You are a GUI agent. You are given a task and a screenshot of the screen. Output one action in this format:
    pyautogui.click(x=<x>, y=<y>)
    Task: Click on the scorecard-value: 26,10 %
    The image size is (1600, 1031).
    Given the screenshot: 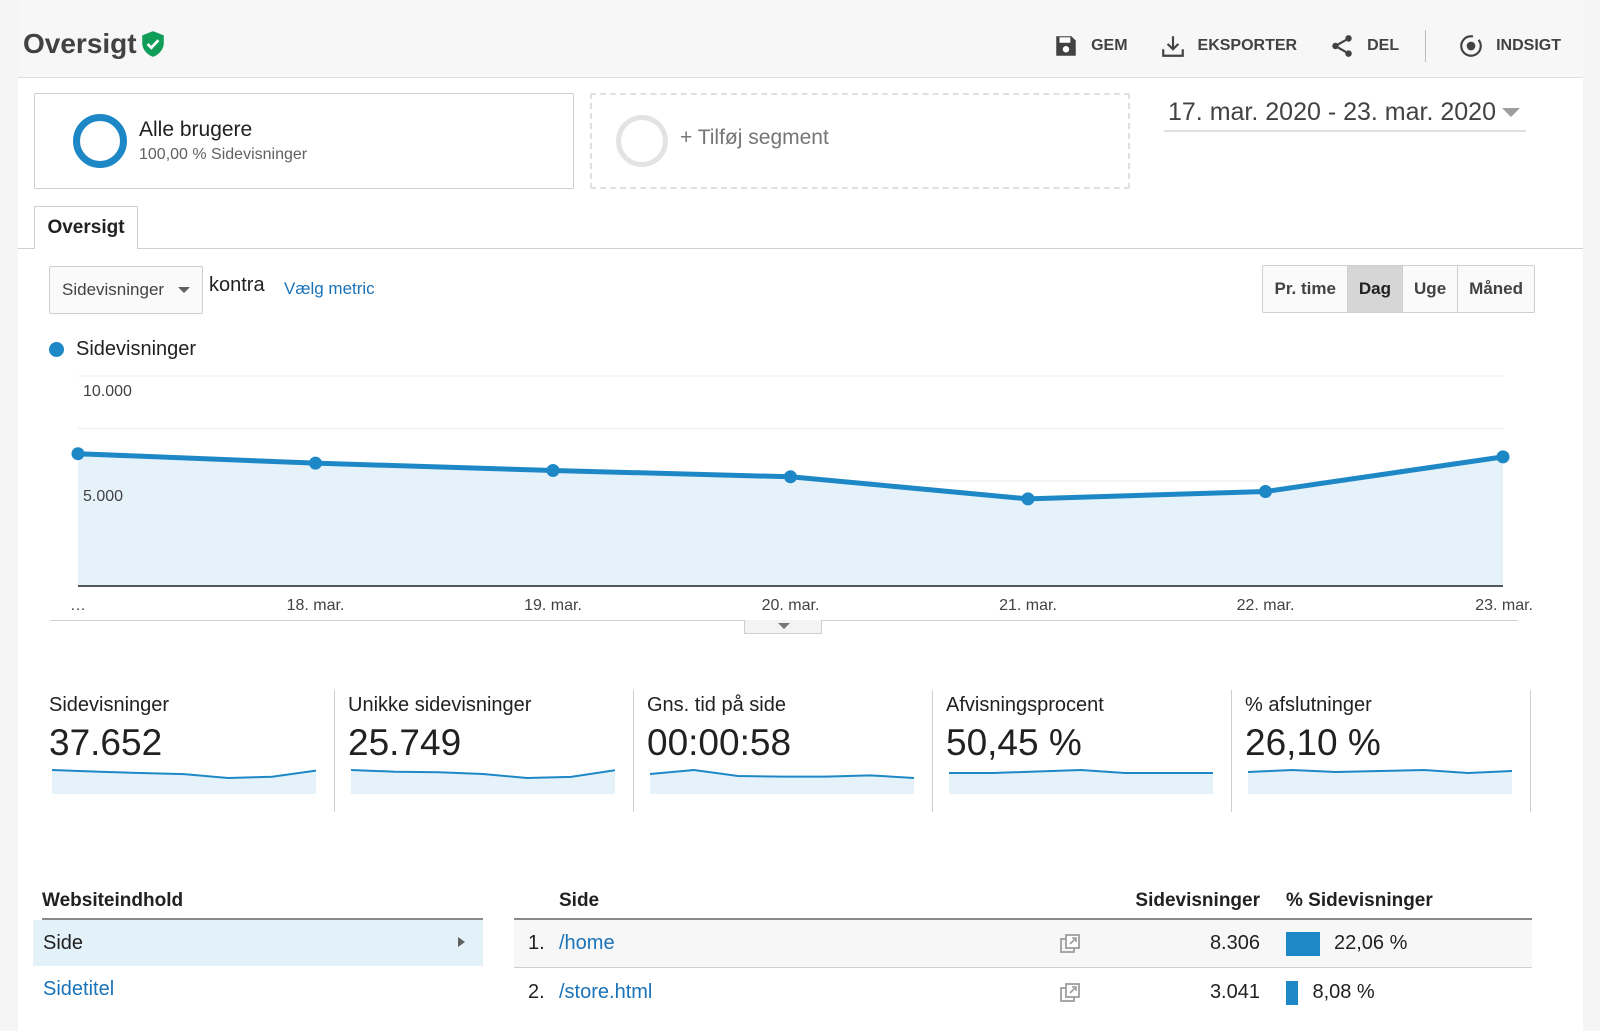 What is the action you would take?
    pyautogui.click(x=1313, y=742)
    